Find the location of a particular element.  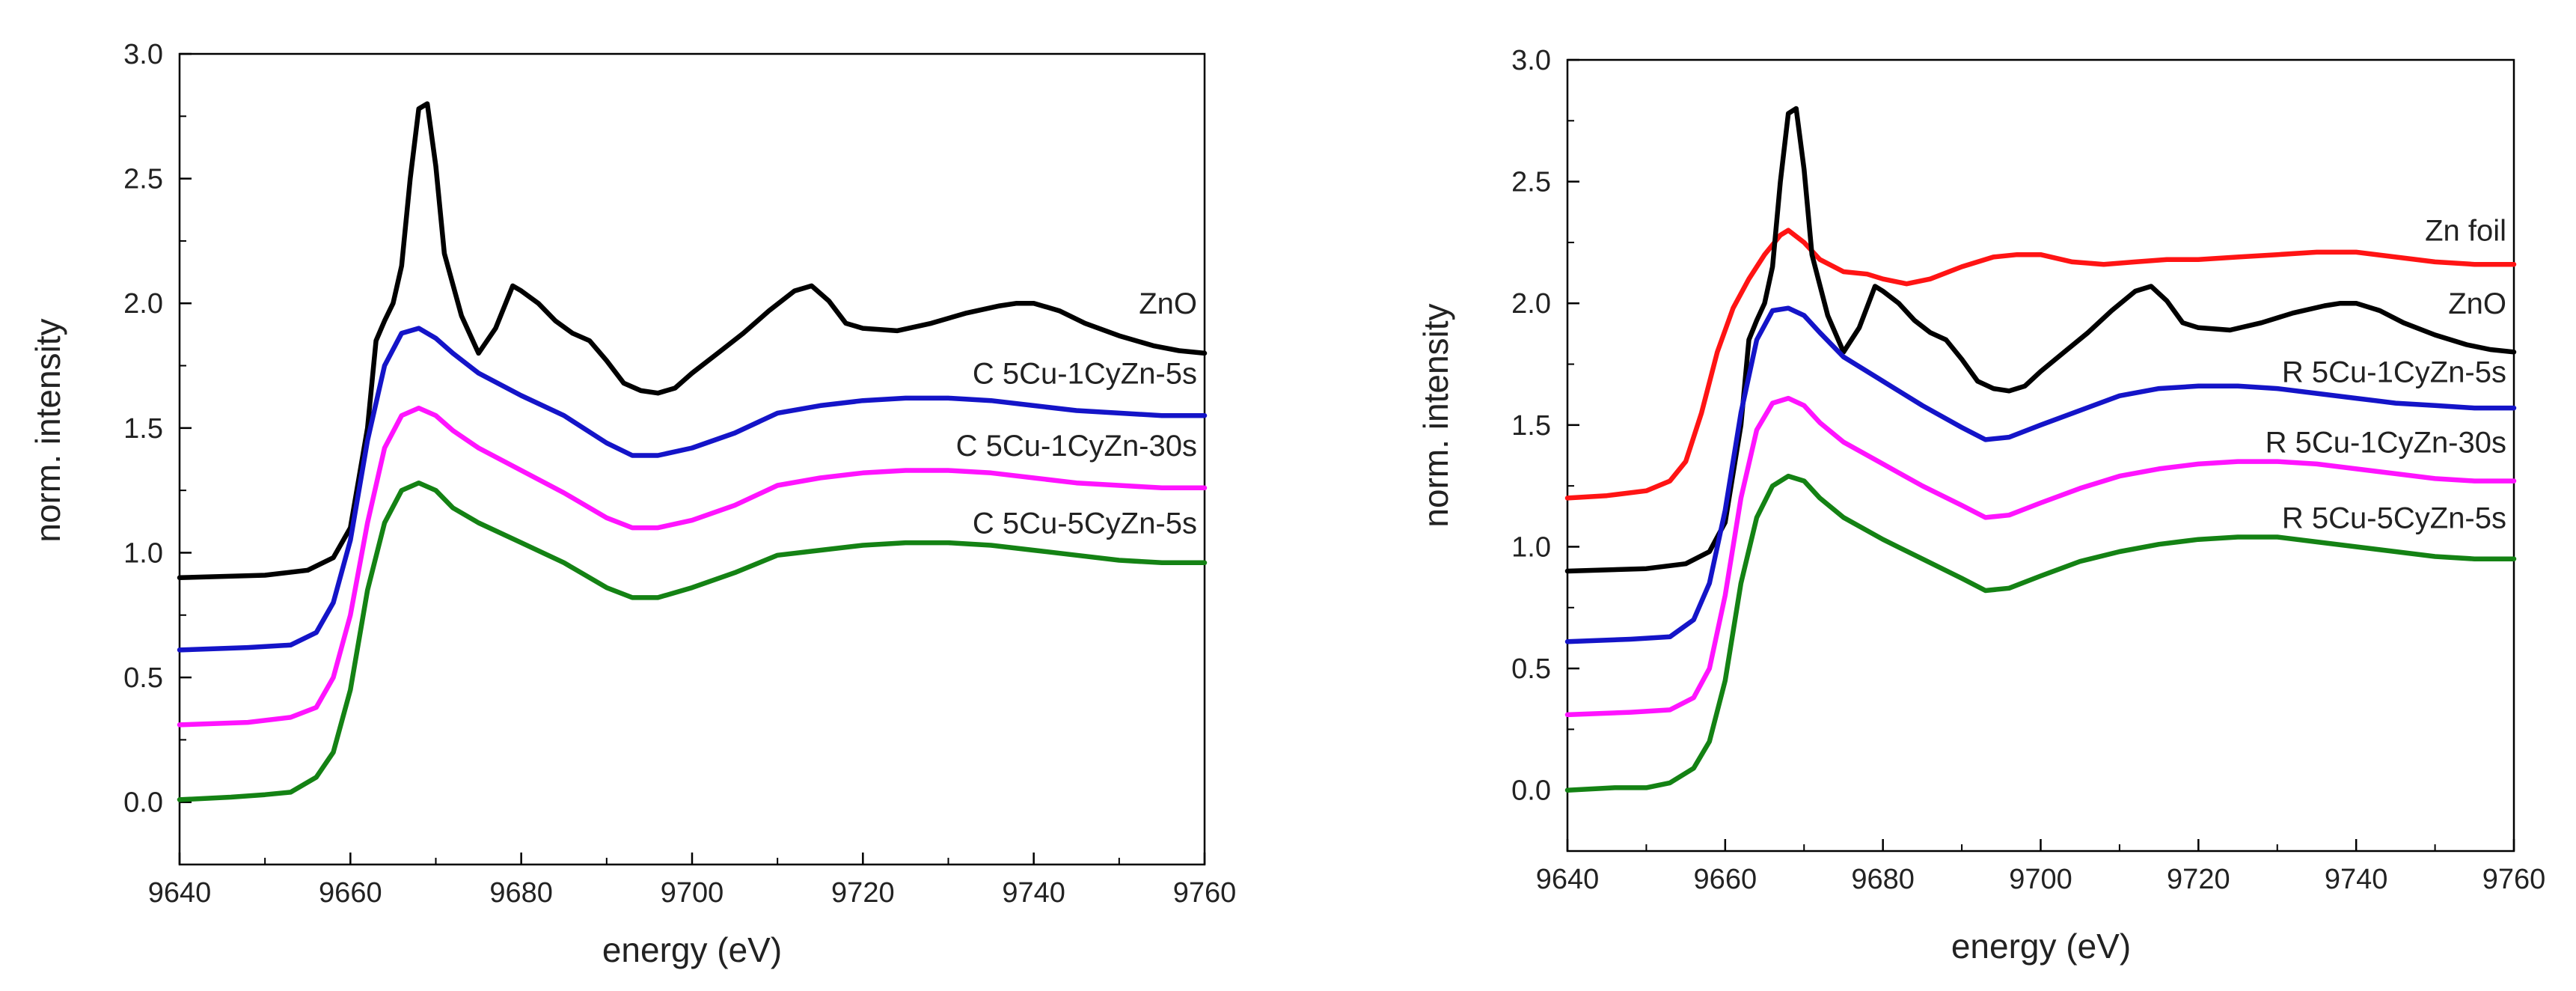

series-label: C 5Cu-1CyZn-30s is located at coordinates (1076, 446).